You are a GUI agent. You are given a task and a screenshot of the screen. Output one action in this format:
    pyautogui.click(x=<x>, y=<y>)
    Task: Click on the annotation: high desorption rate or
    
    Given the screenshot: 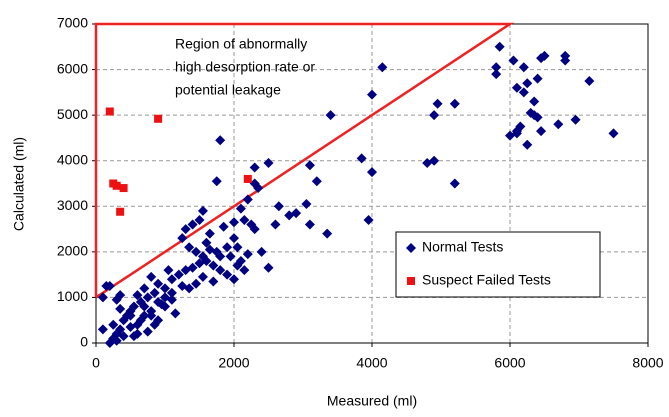 What is the action you would take?
    pyautogui.click(x=245, y=67)
    